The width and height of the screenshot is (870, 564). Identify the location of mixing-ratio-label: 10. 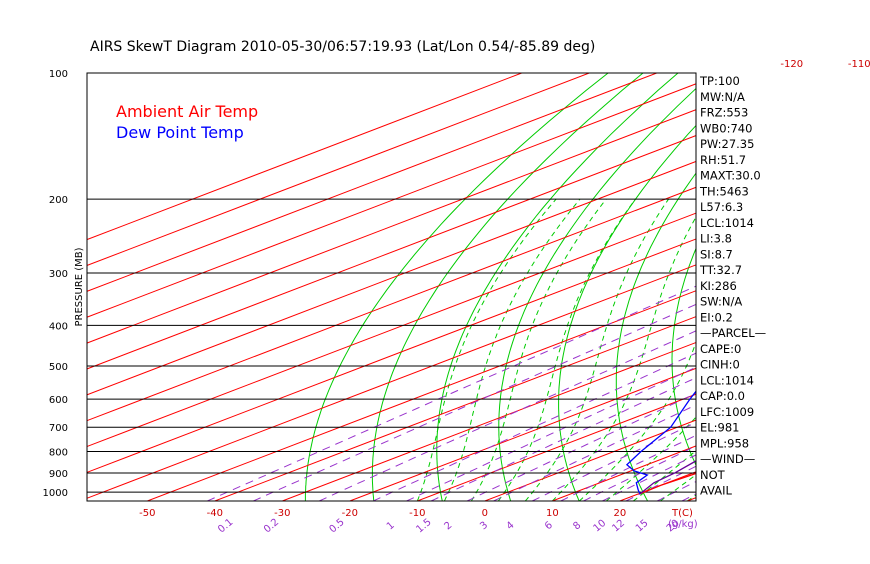
(599, 526).